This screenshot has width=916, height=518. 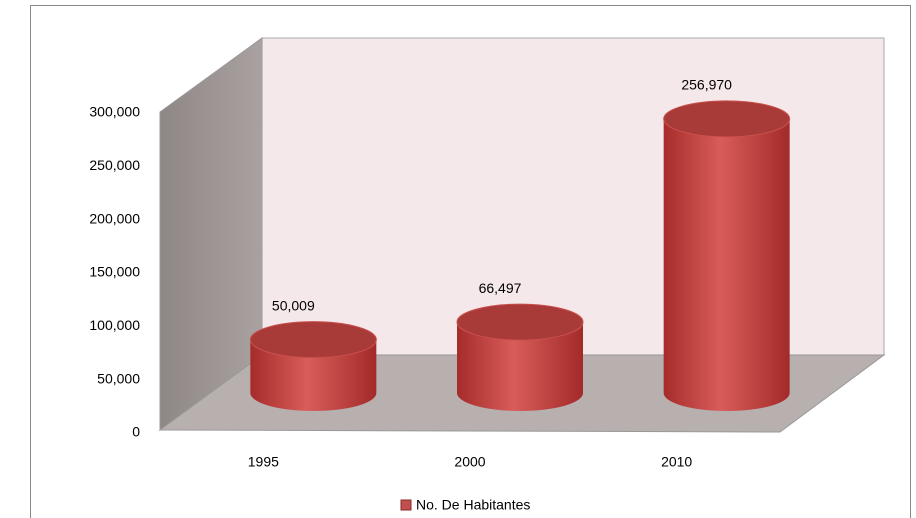 What do you see at coordinates (114, 218) in the screenshot?
I see `y-tick-label: 200,000` at bounding box center [114, 218].